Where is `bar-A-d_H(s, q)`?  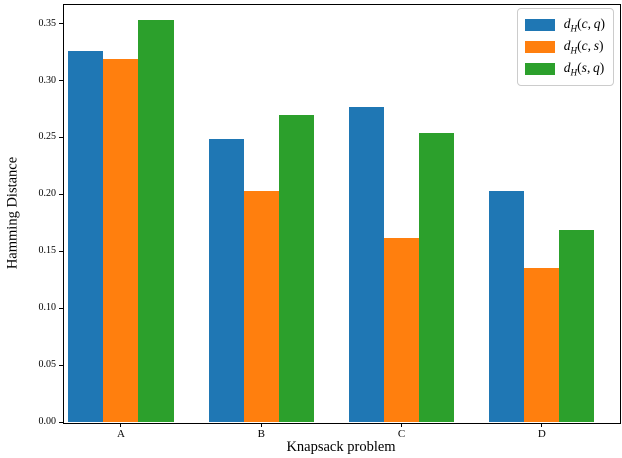 bar-A-d_H(s, q) is located at coordinates (156, 221).